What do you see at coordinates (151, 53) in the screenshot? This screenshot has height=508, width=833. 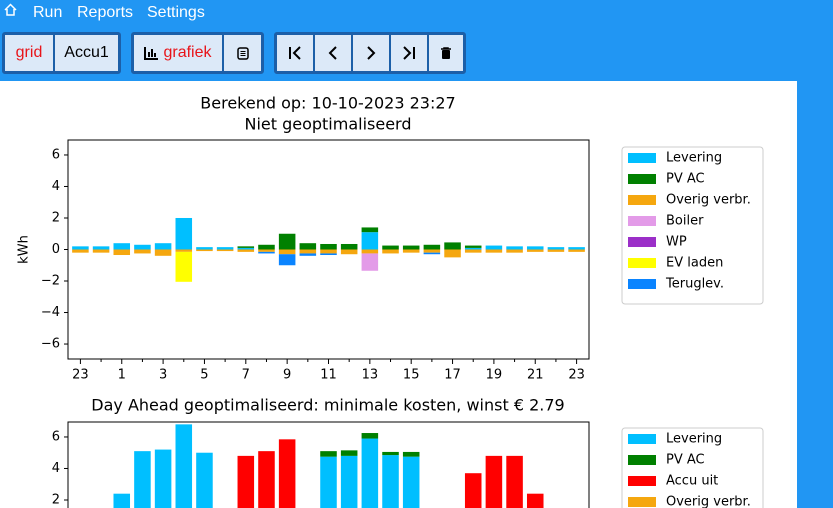 I see `chart-icon` at bounding box center [151, 53].